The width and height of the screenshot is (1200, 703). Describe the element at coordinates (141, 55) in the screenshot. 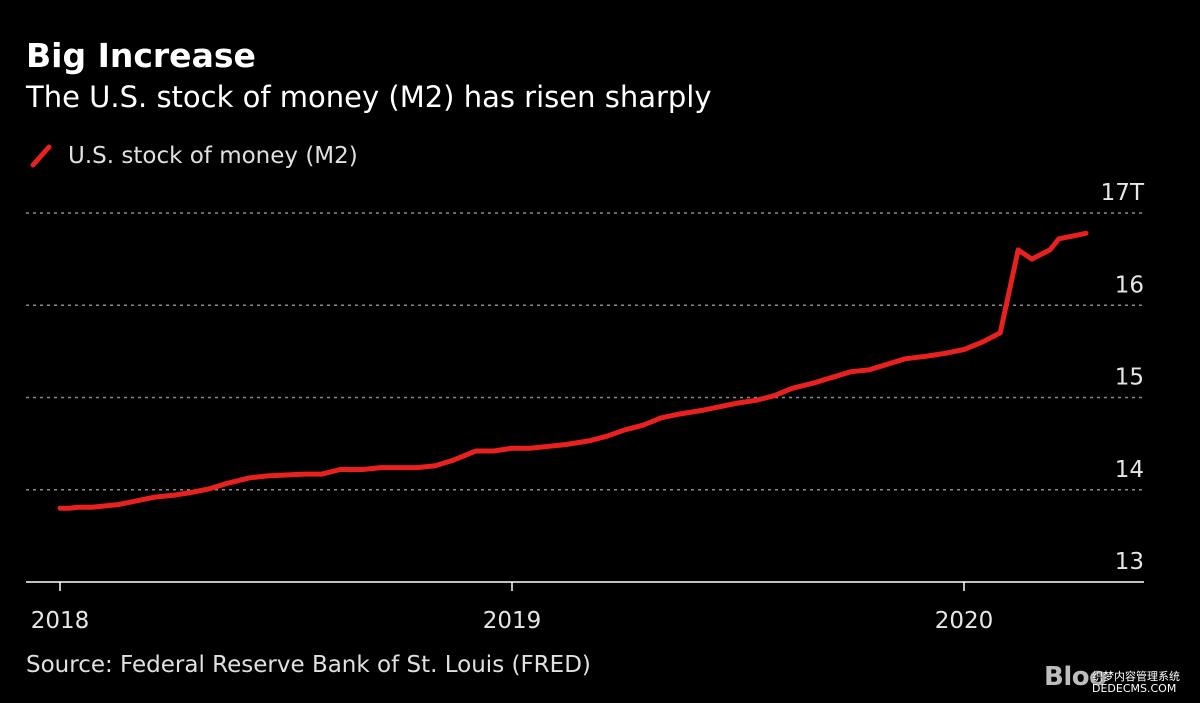

I see `chart-title: Big Increase` at that location.